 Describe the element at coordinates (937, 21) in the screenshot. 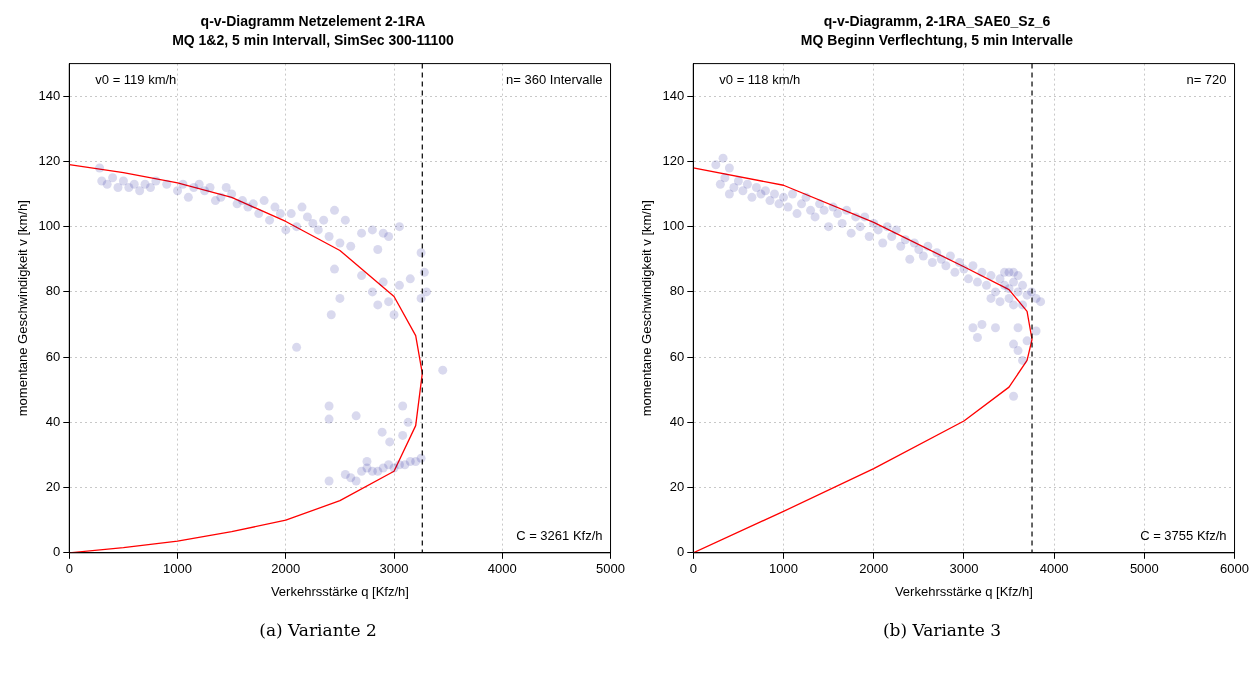

I see `chart-title: q-v-Diagramm, 2-1RA_SAE0_Sz_6` at that location.